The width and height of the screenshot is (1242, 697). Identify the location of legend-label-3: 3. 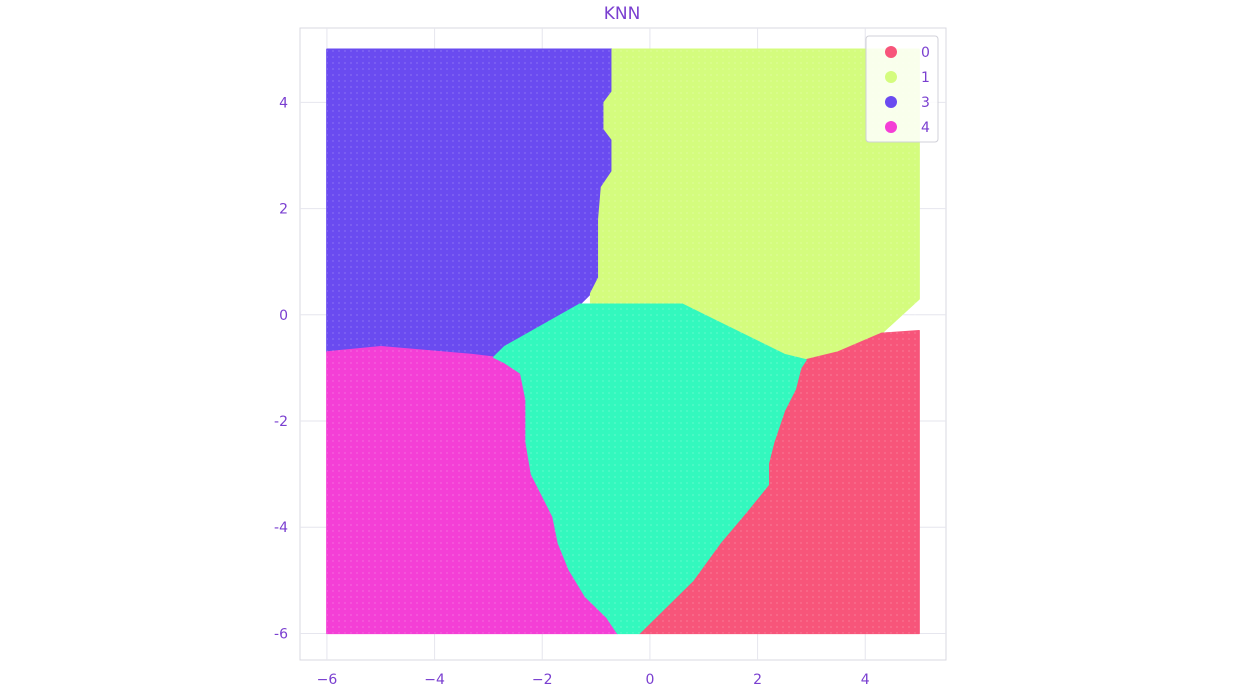
(925, 103).